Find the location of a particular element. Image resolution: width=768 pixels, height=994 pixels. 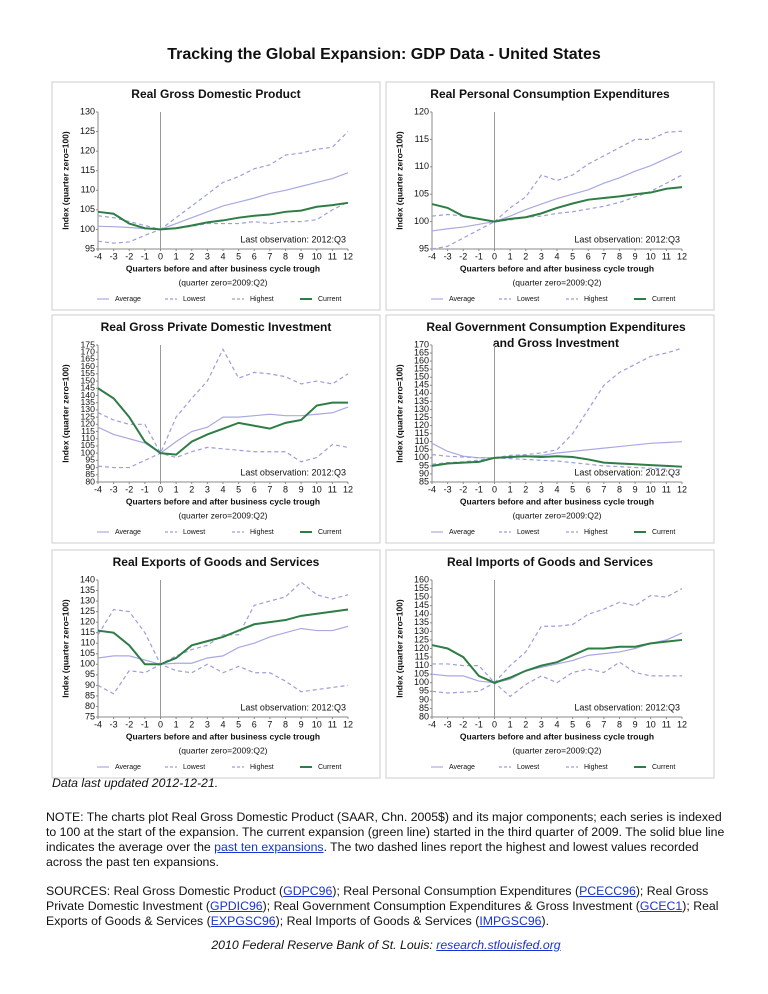

x-tick-label: 10 is located at coordinates (651, 256).